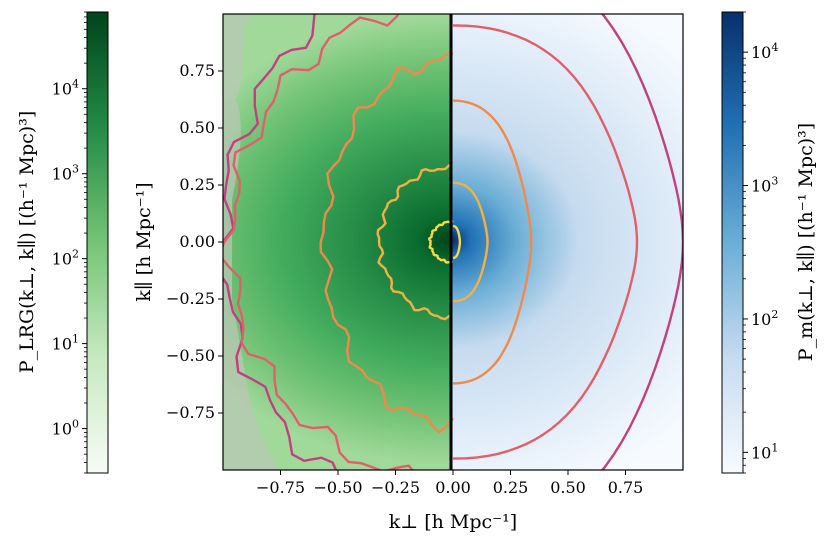  What do you see at coordinates (395, 487) in the screenshot?
I see `x-tick-label: −0.25` at bounding box center [395, 487].